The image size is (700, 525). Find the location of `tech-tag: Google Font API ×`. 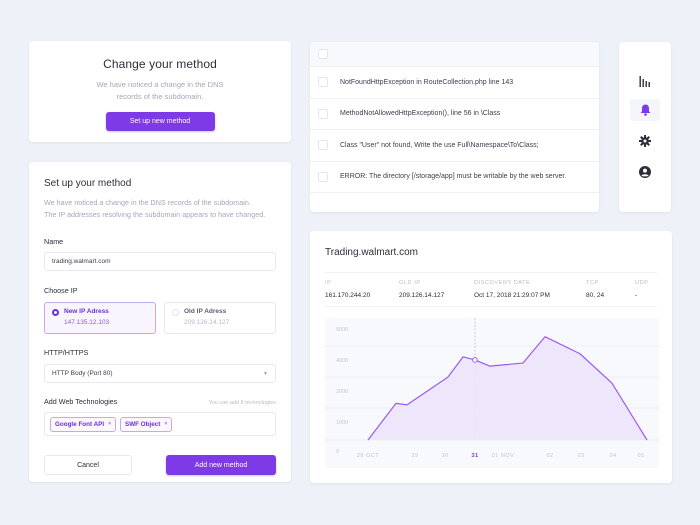

tech-tag: Google Font API × is located at coordinates (83, 424).